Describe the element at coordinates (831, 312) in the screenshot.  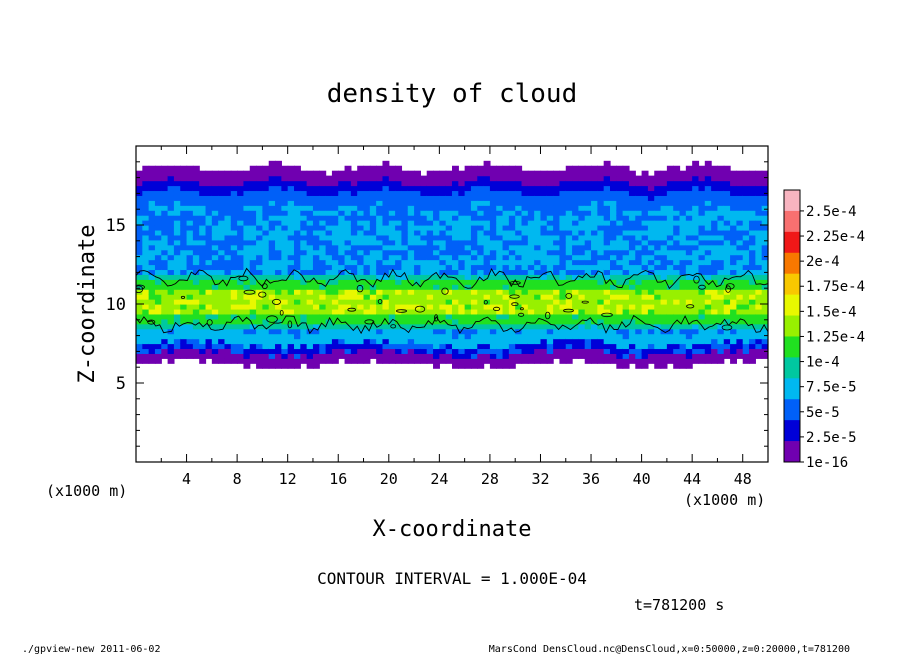
I see `colorbar-label: 1.5e-4` at that location.